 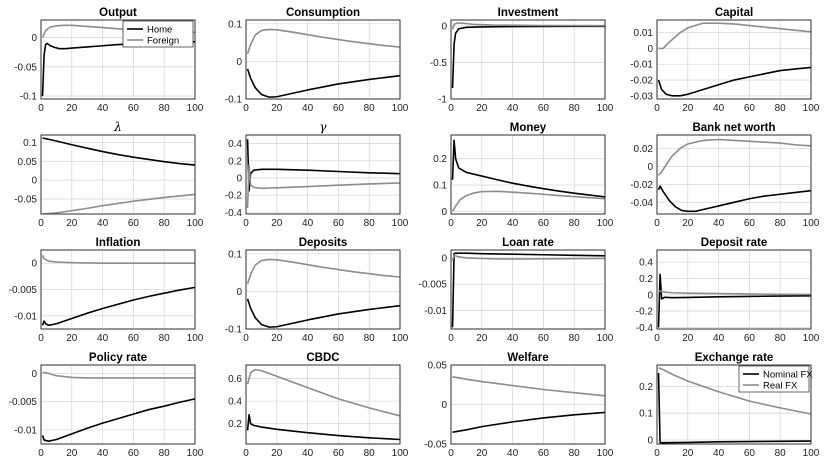 What do you see at coordinates (442, 100) in the screenshot?
I see `investment-ytick-label: -1` at bounding box center [442, 100].